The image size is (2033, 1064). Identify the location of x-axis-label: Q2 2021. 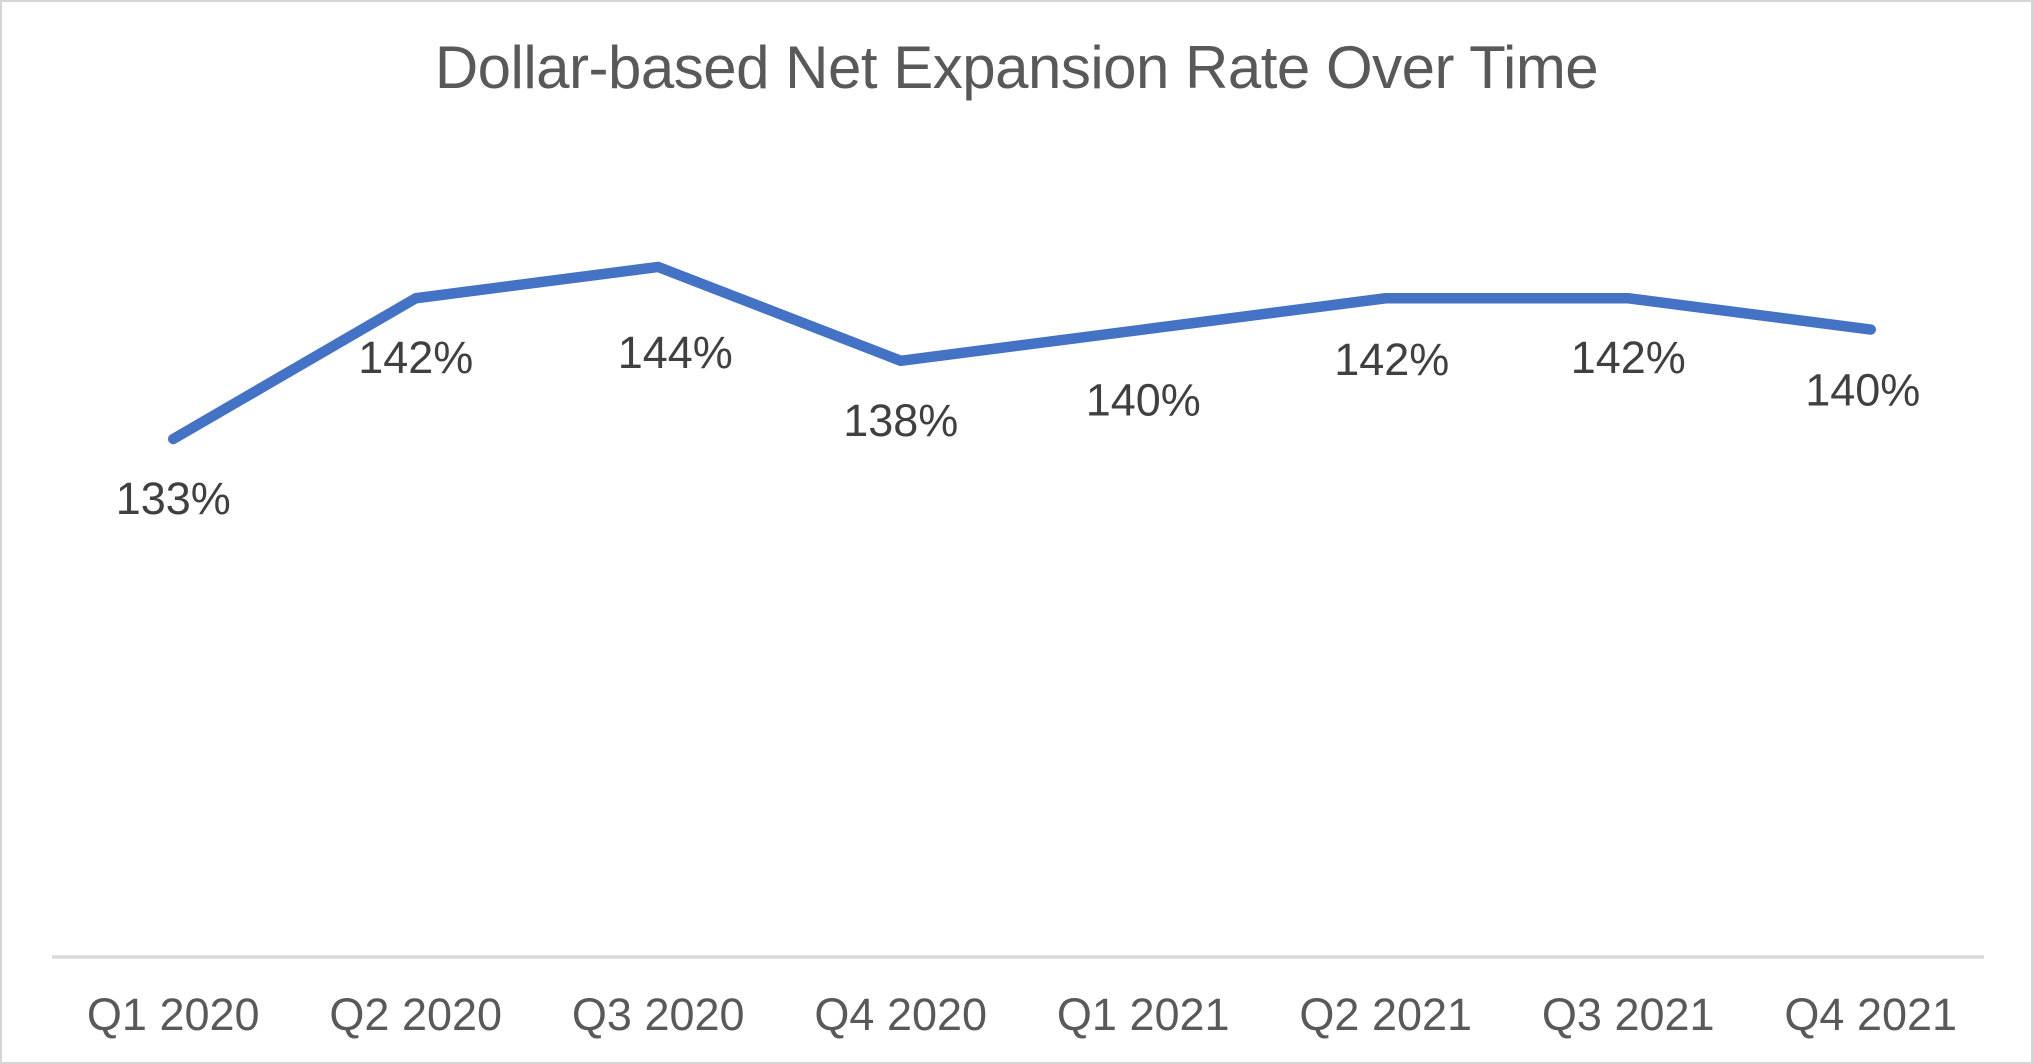
(1385, 1014).